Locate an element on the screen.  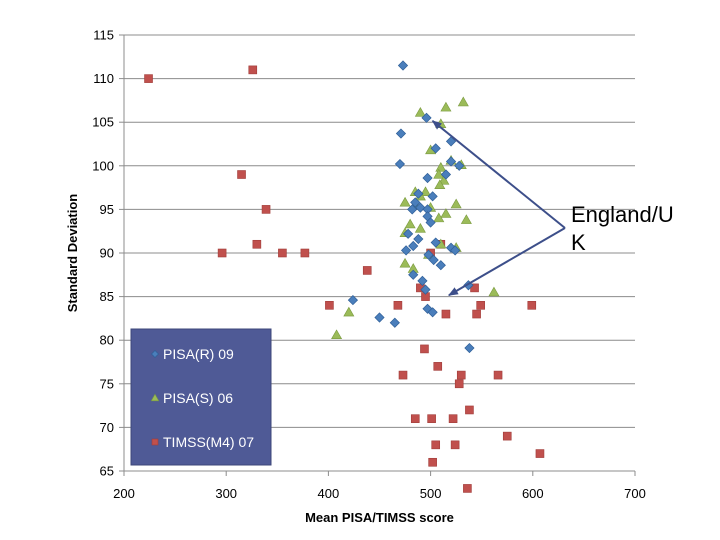
y-tick-label: 90 is located at coordinates (107, 253).